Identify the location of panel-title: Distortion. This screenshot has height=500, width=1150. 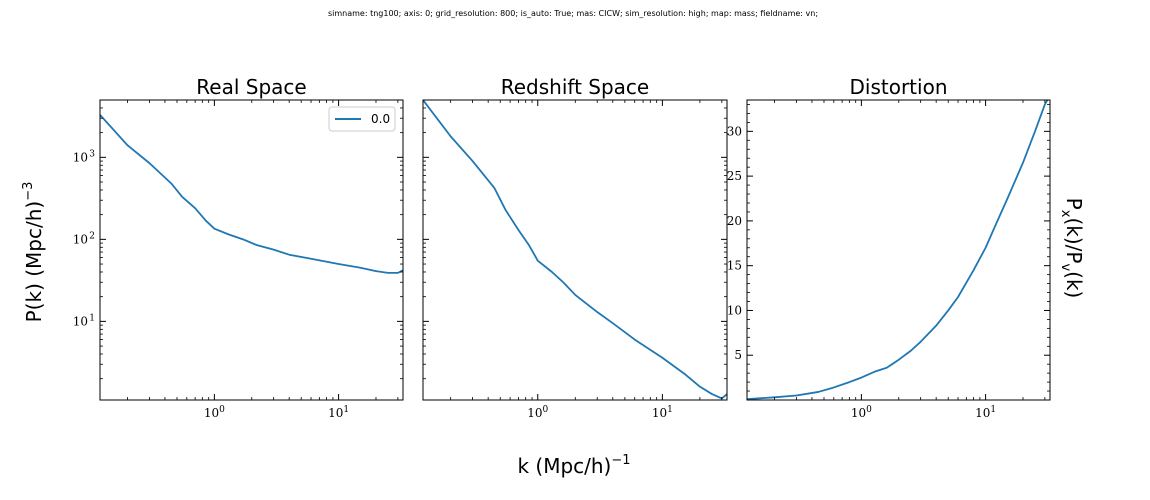
(899, 87).